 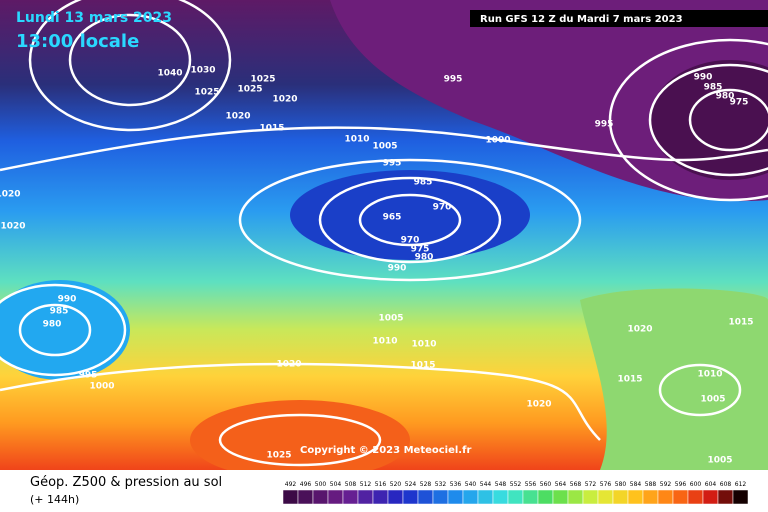 I want to click on date: Lundi 13 mars 2023, so click(x=94, y=18).